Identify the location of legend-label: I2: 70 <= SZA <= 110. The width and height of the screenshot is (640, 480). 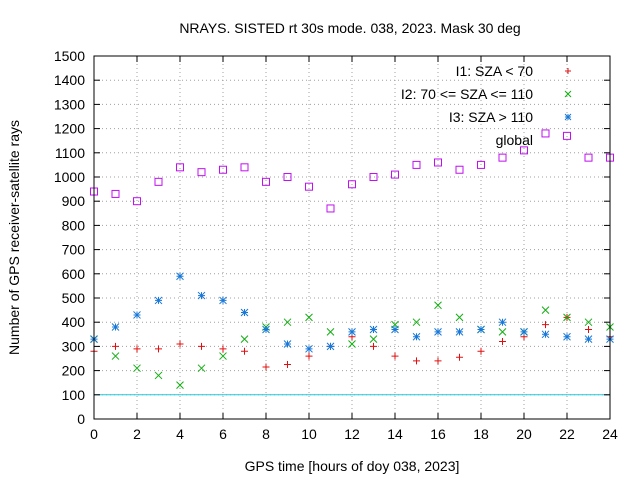
(467, 94).